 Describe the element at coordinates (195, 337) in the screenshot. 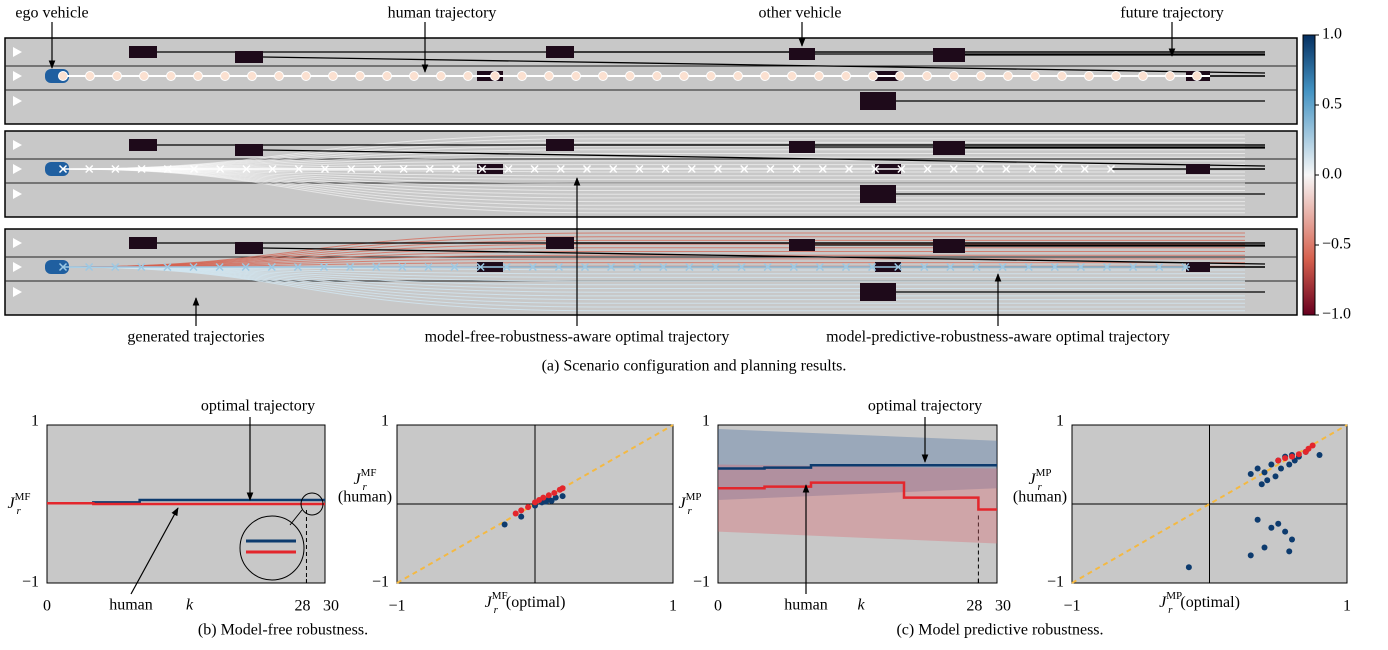

I see `annotation: generated trajectories` at that location.